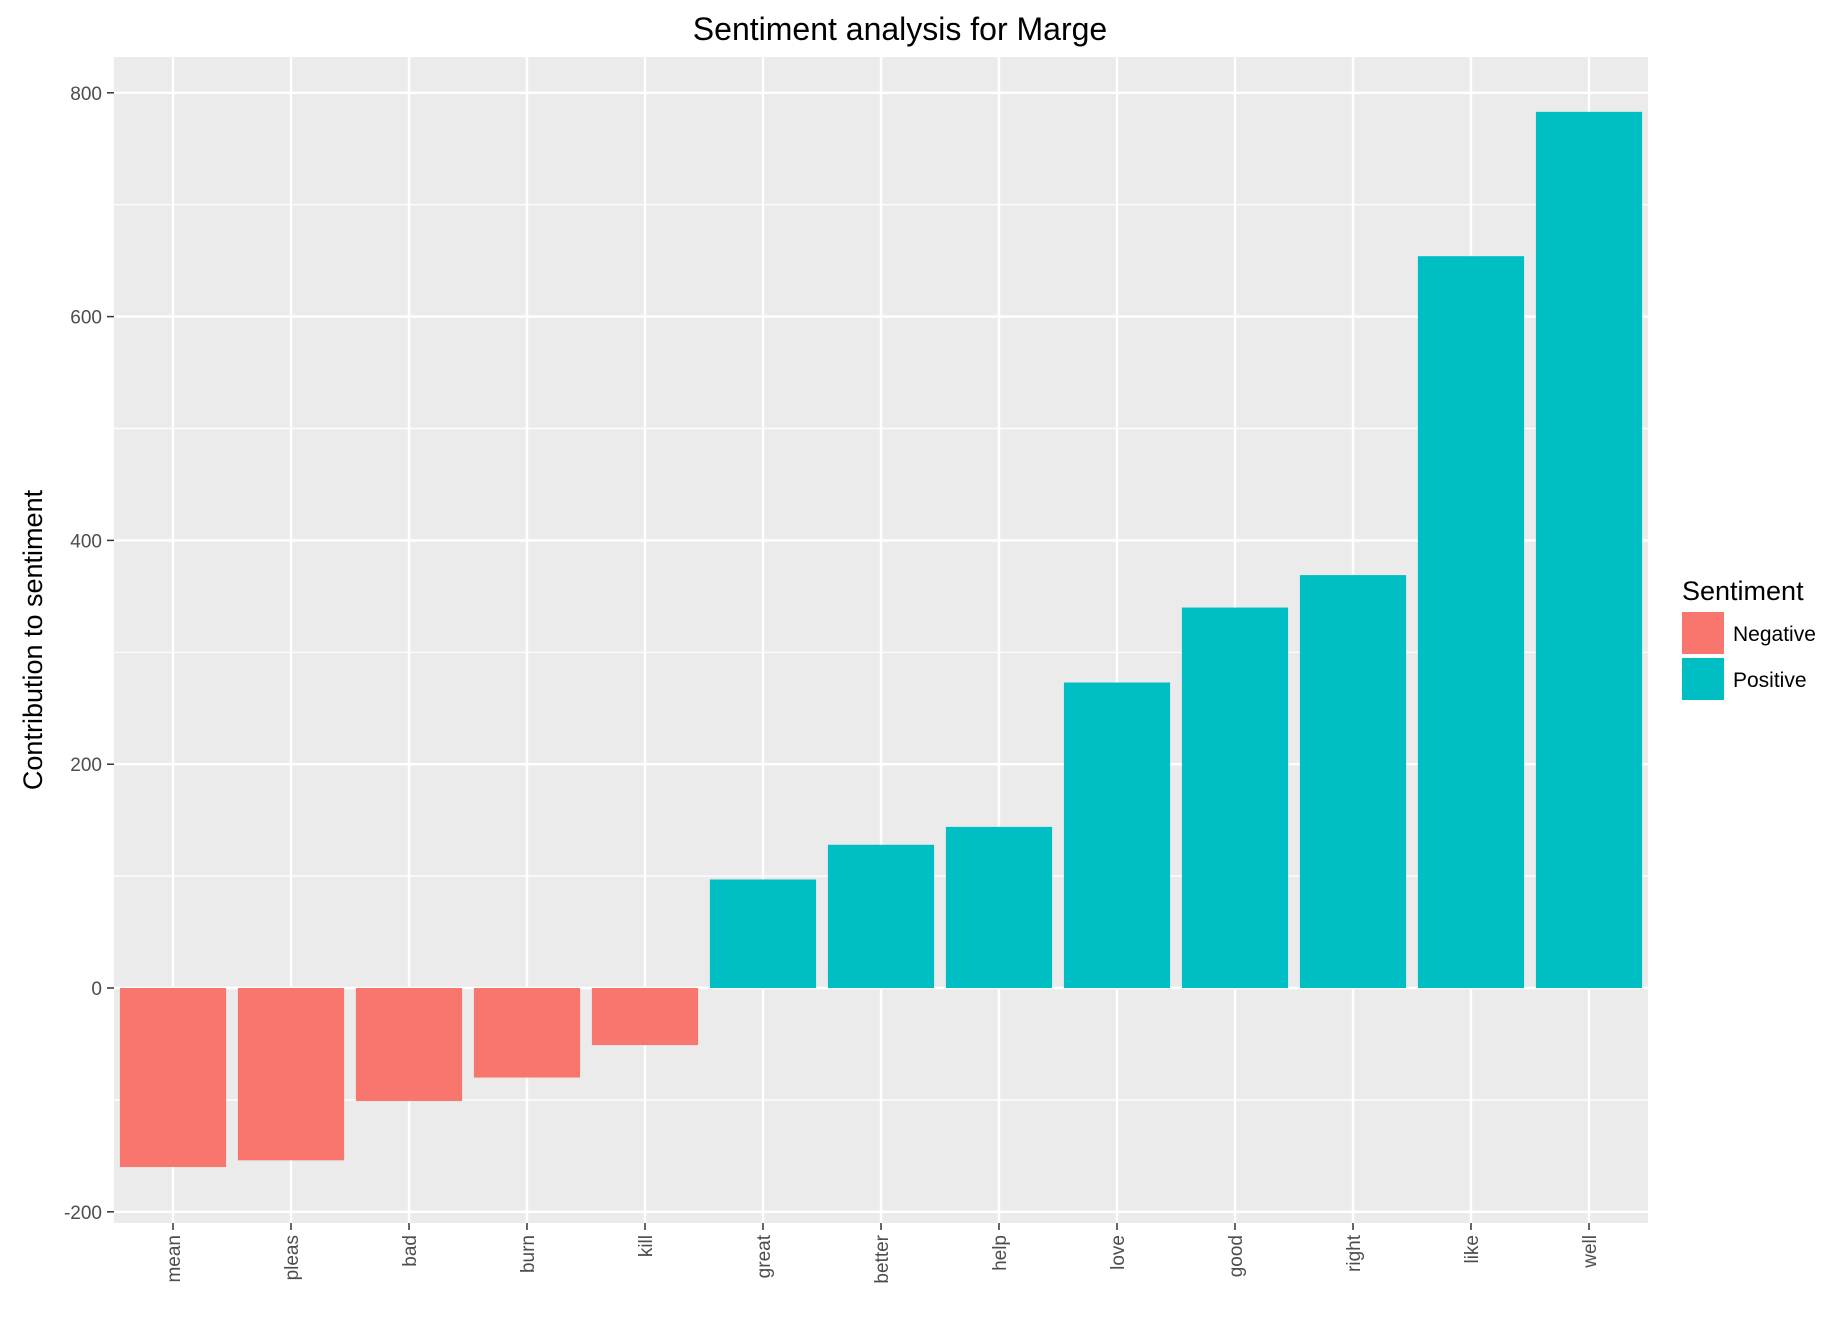 The image size is (1838, 1325). What do you see at coordinates (292, 1257) in the screenshot?
I see `x-tick-label: pleas` at bounding box center [292, 1257].